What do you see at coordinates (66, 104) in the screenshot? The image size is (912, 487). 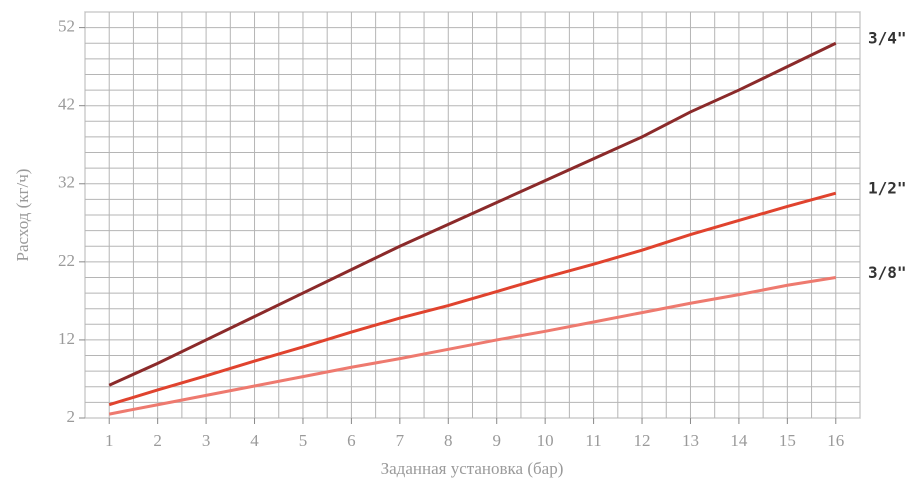 I see `y-tick-label: 42` at bounding box center [66, 104].